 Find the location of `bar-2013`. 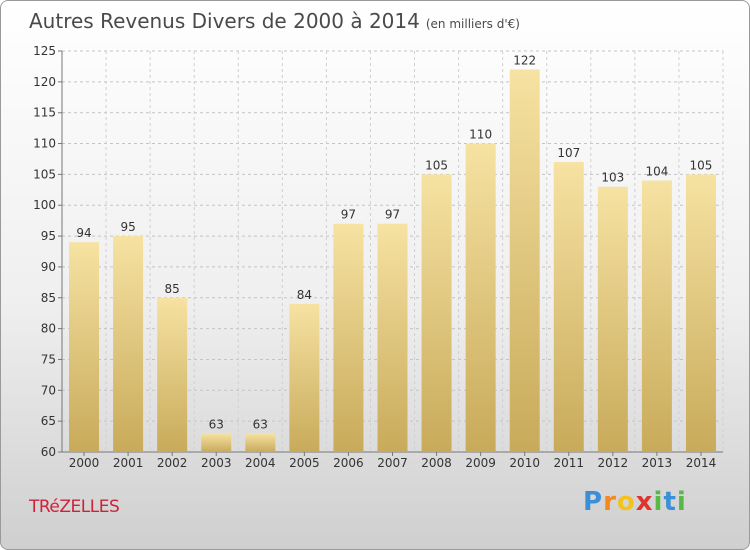

bar-2013 is located at coordinates (656, 316).